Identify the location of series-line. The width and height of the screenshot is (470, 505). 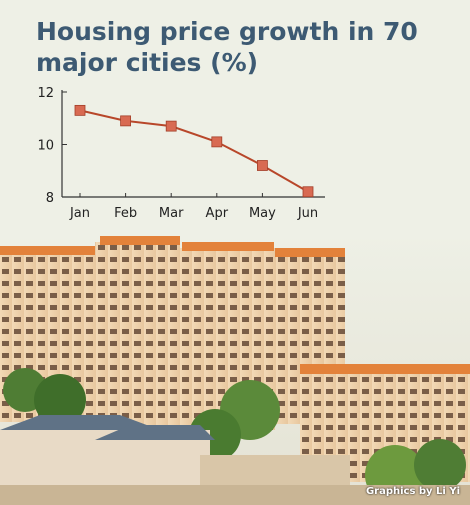
(194, 151).